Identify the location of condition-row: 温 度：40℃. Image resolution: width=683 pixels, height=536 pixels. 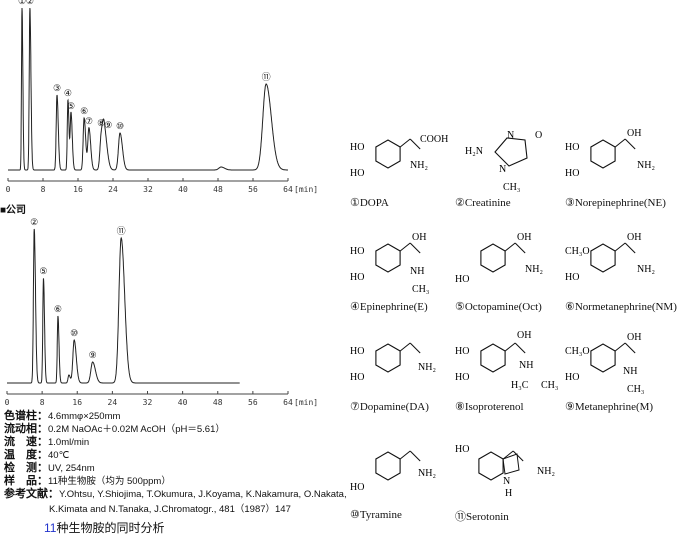
(36, 455).